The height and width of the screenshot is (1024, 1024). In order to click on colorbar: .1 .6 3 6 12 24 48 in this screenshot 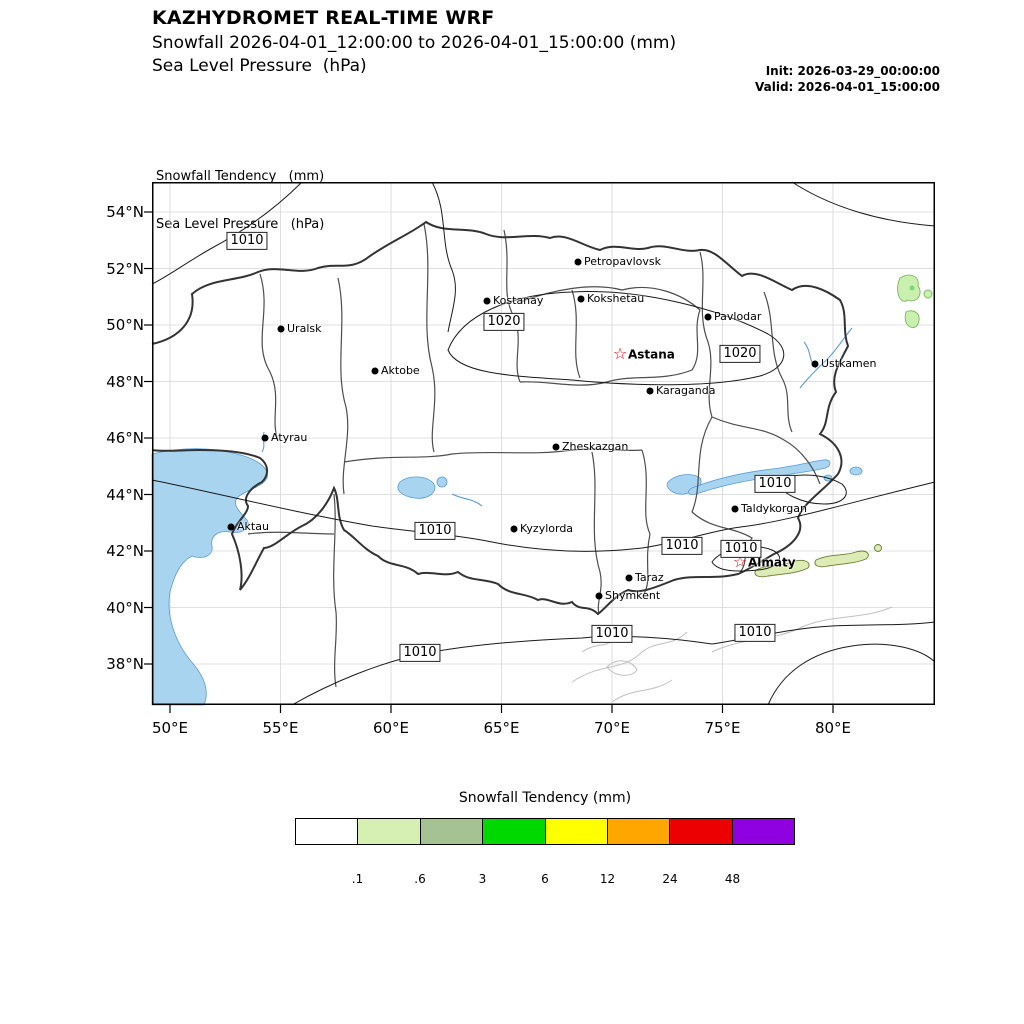, I will do `click(545, 852)`.